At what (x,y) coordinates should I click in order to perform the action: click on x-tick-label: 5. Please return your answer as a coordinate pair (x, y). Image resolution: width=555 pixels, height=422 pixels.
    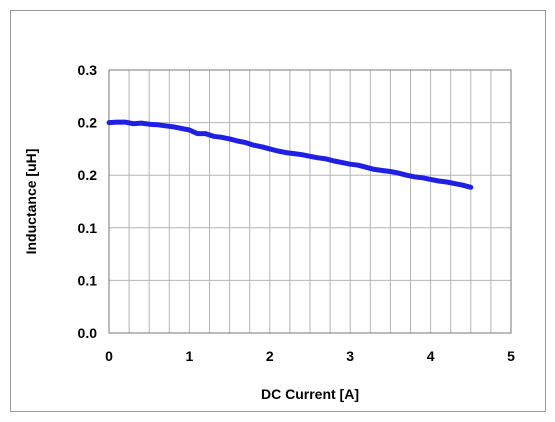
    Looking at the image, I should click on (511, 356).